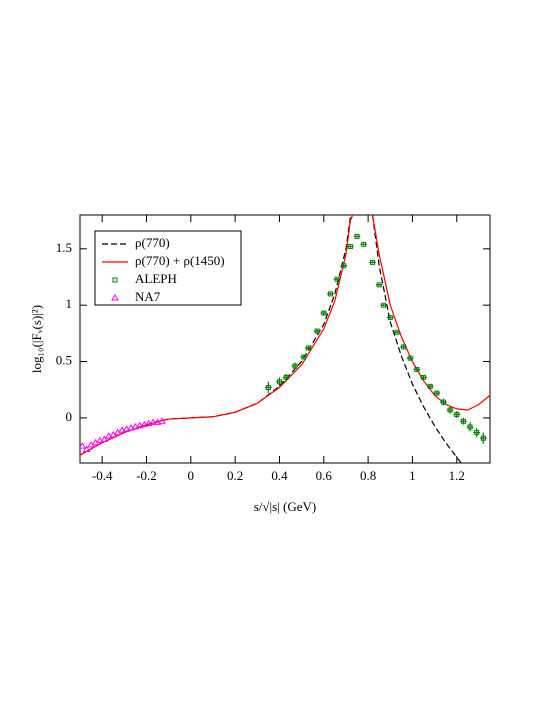 This screenshot has height=705, width=545. What do you see at coordinates (69, 416) in the screenshot?
I see `y-tick-label: 0` at bounding box center [69, 416].